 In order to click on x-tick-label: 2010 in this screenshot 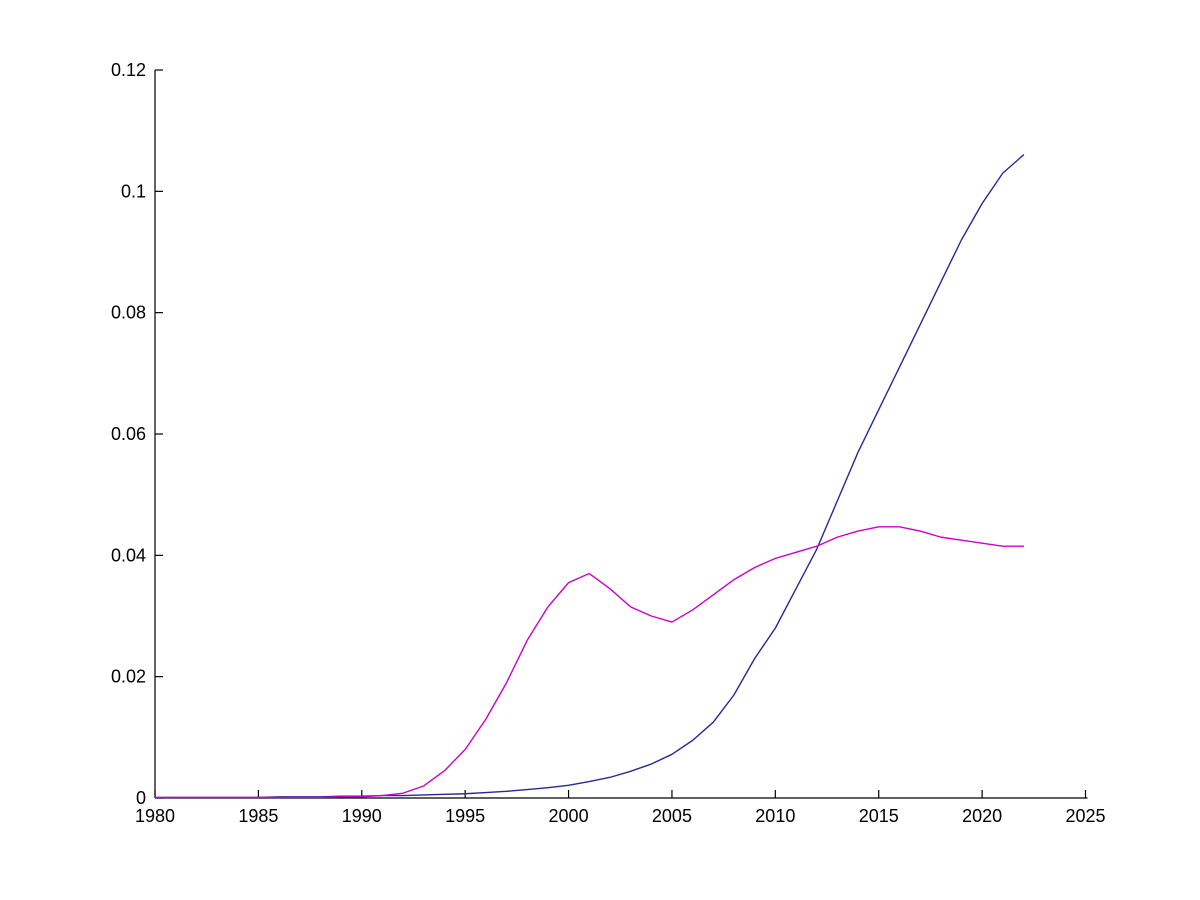, I will do `click(775, 816)`.